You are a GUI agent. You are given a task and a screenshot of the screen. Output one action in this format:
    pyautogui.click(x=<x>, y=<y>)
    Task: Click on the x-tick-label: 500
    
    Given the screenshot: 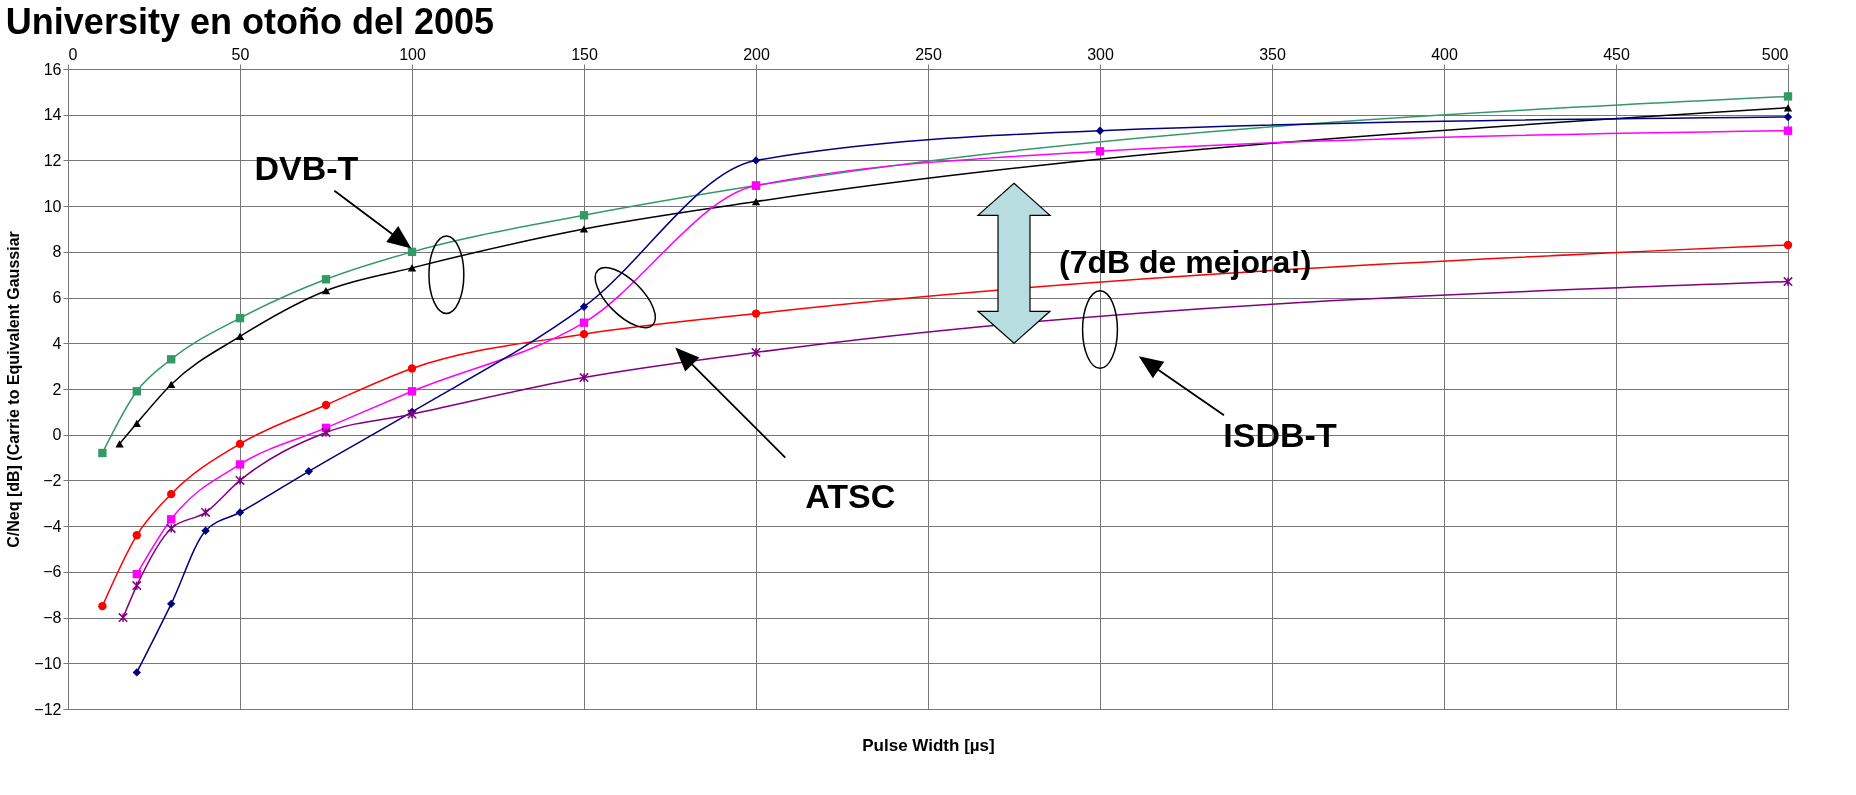 What is the action you would take?
    pyautogui.click(x=1775, y=54)
    